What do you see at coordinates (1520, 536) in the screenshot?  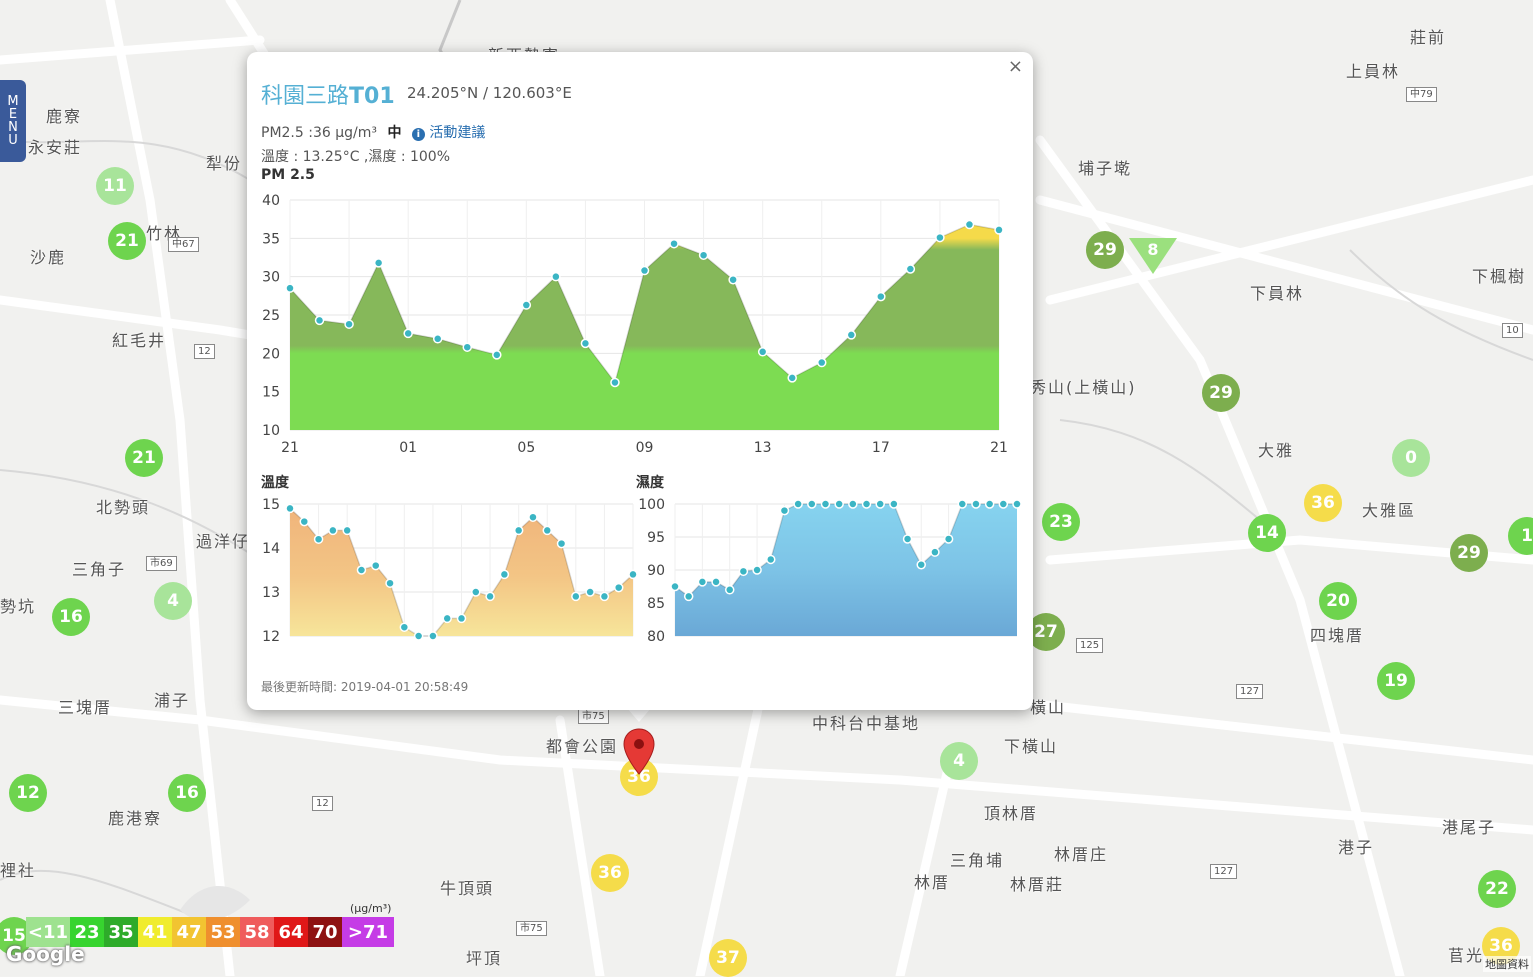 I see `station-marker: 1` at bounding box center [1520, 536].